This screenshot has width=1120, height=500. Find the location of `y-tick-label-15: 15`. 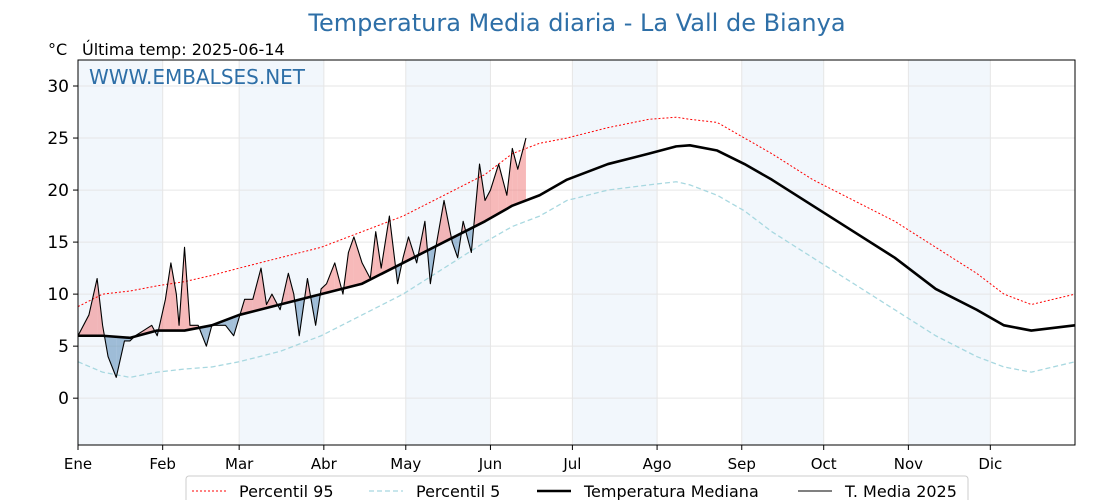

y-tick-label-15: 15 is located at coordinates (58, 243).